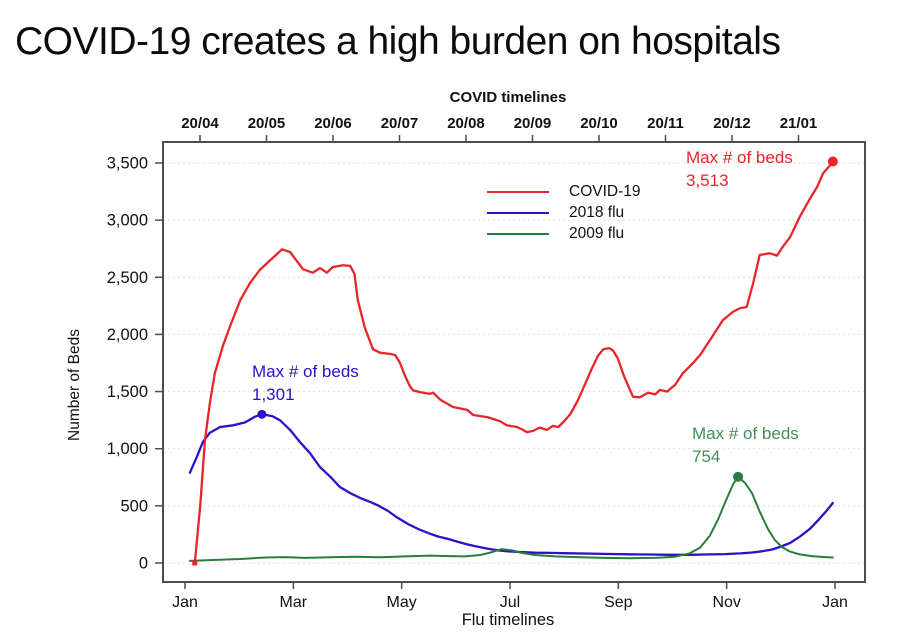 The image size is (917, 642). What do you see at coordinates (127, 164) in the screenshot?
I see `y-tick-label: 3,500` at bounding box center [127, 164].